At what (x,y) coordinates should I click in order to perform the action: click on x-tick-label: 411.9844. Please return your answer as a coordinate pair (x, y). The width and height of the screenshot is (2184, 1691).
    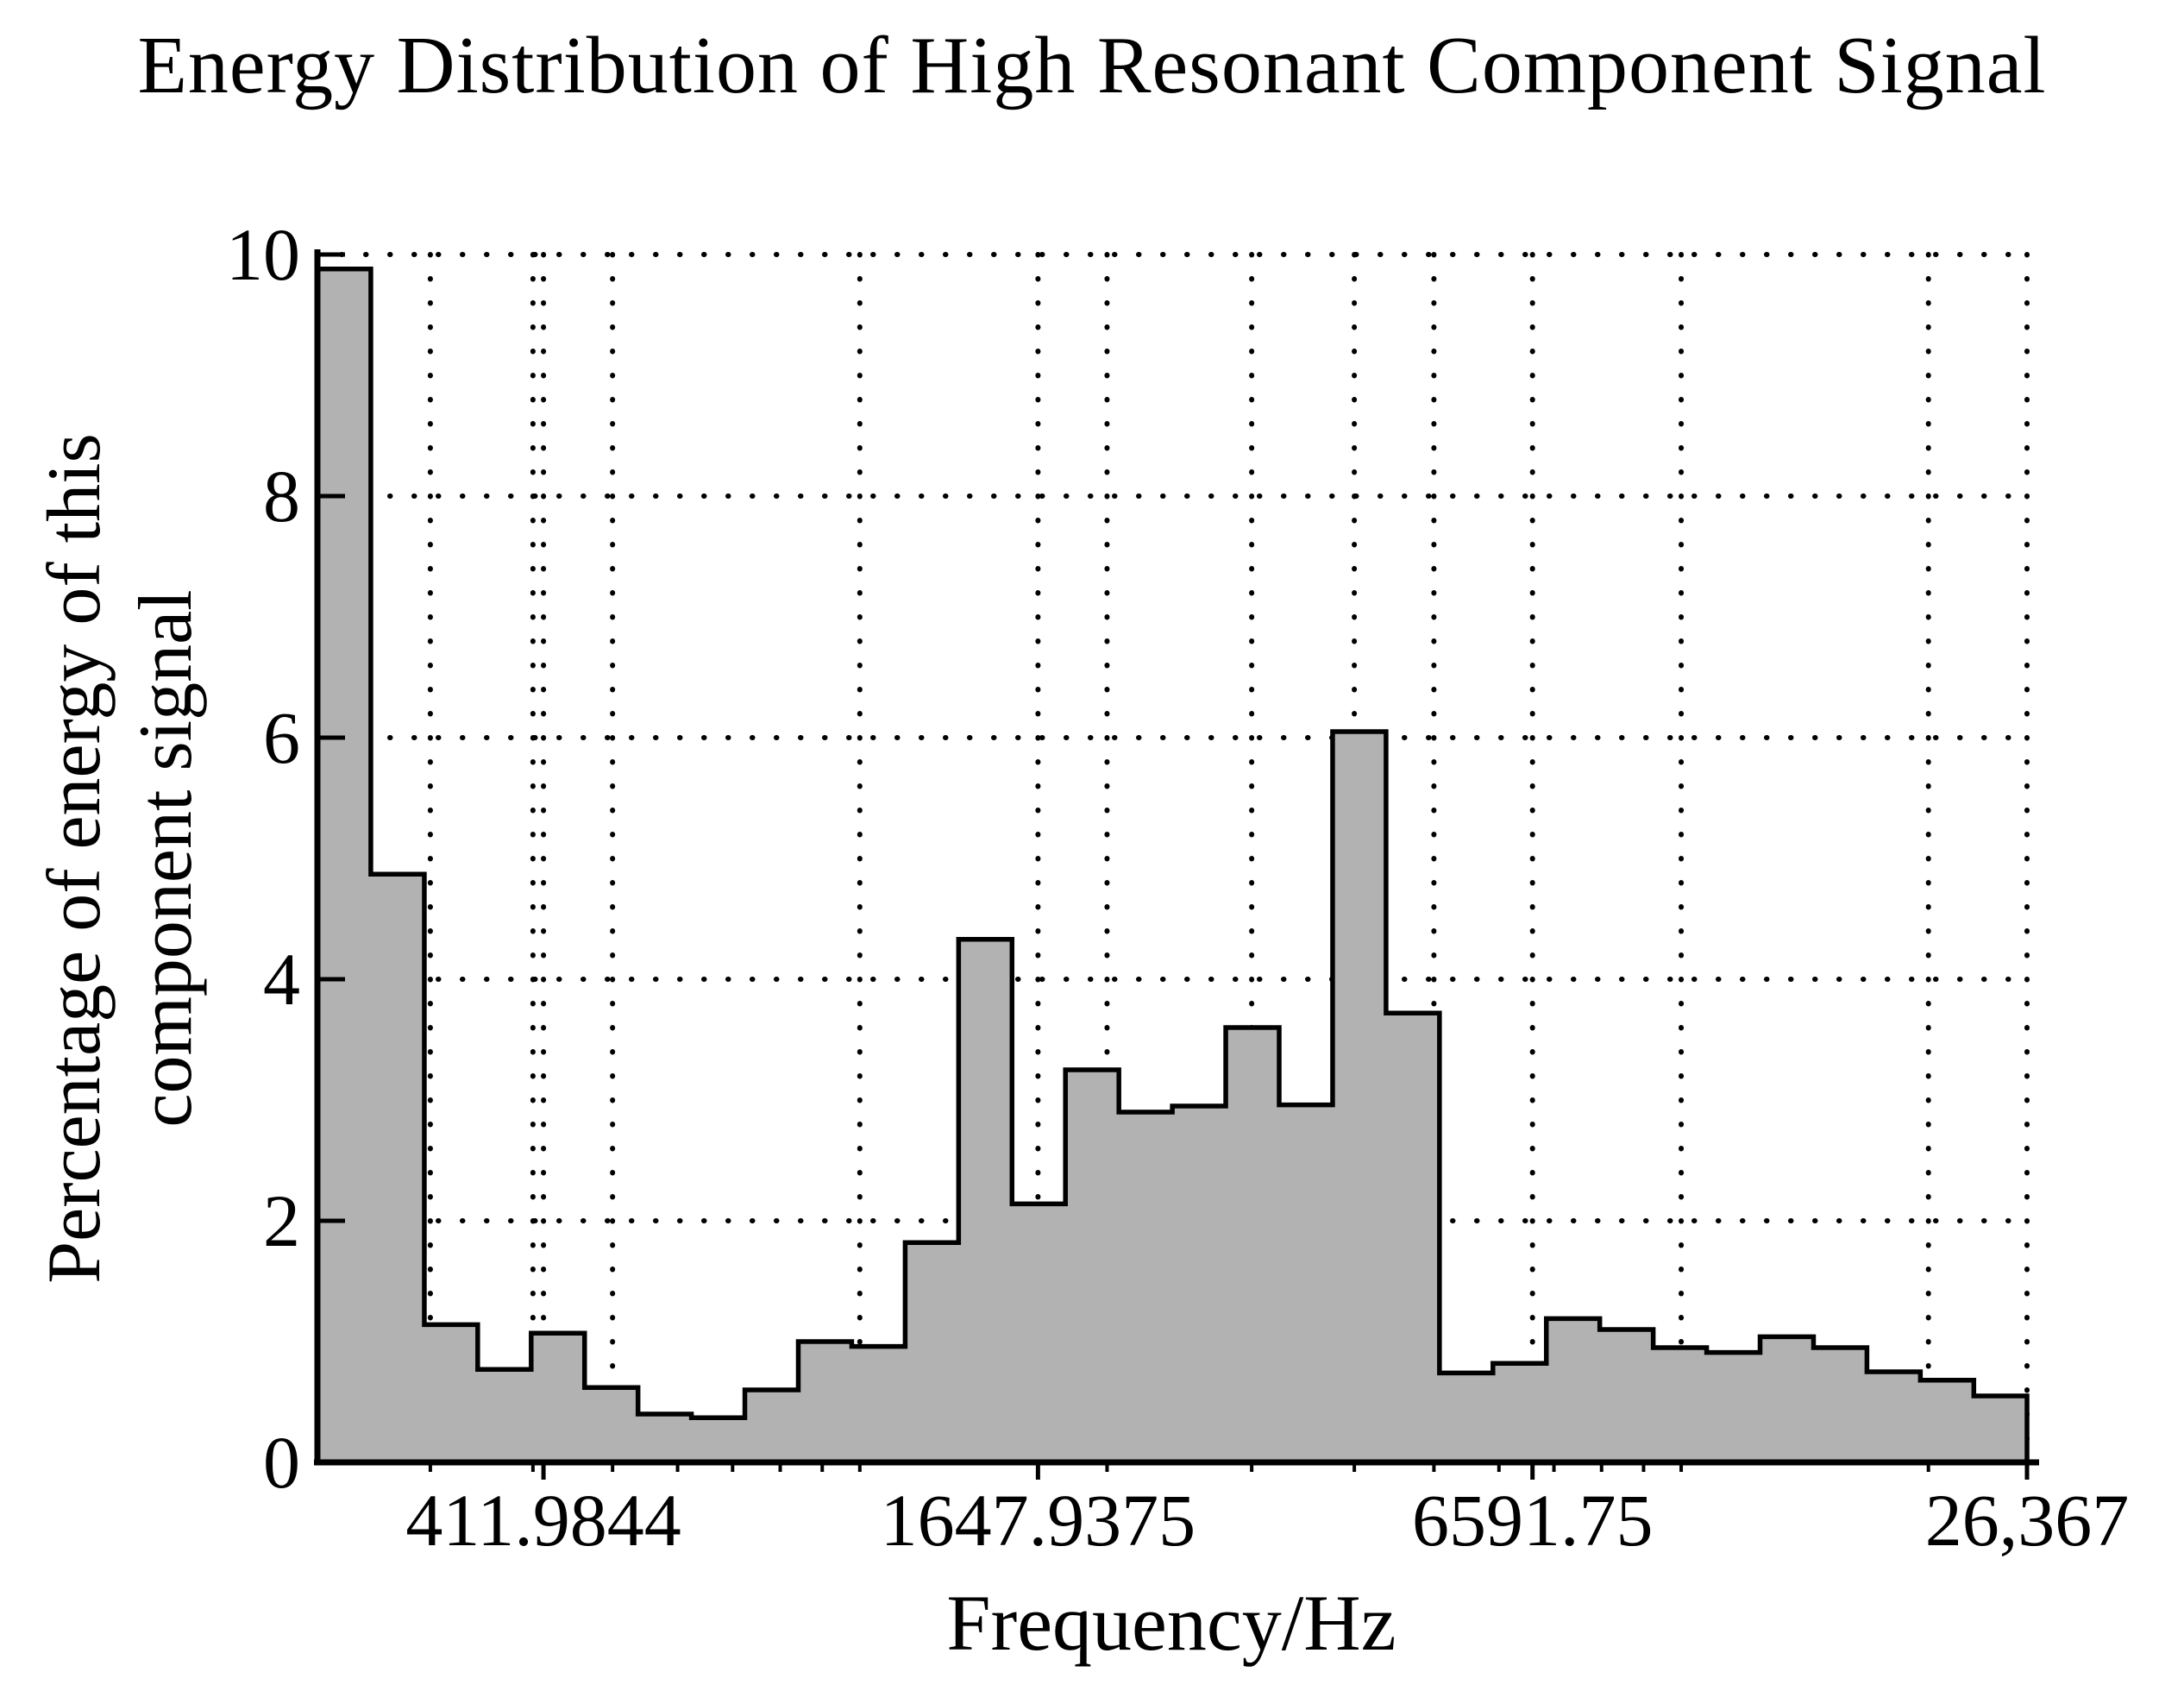
    Looking at the image, I should click on (543, 1520).